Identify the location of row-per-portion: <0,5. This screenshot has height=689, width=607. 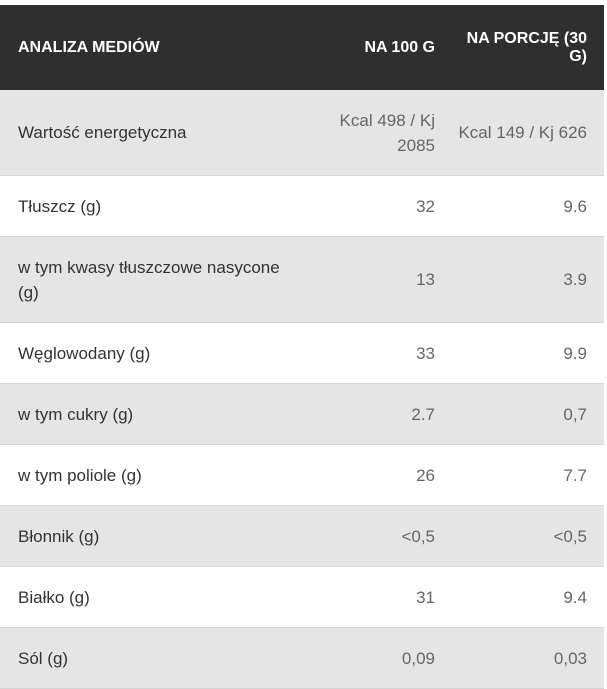
(570, 536).